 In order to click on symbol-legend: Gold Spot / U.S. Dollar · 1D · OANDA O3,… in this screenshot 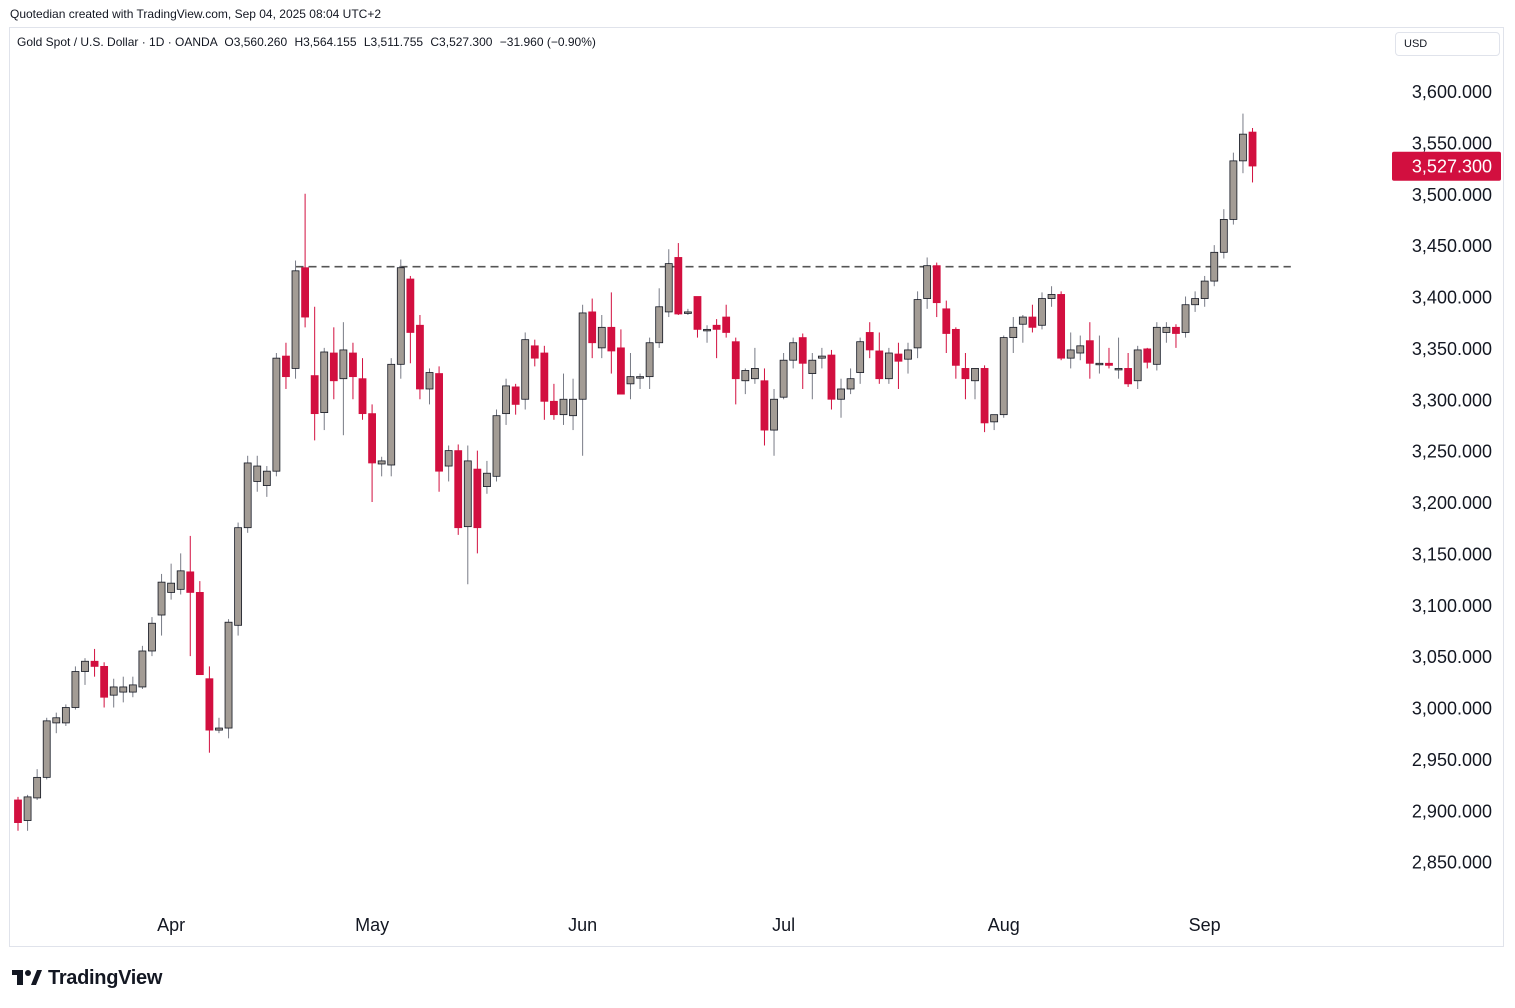, I will do `click(306, 42)`.